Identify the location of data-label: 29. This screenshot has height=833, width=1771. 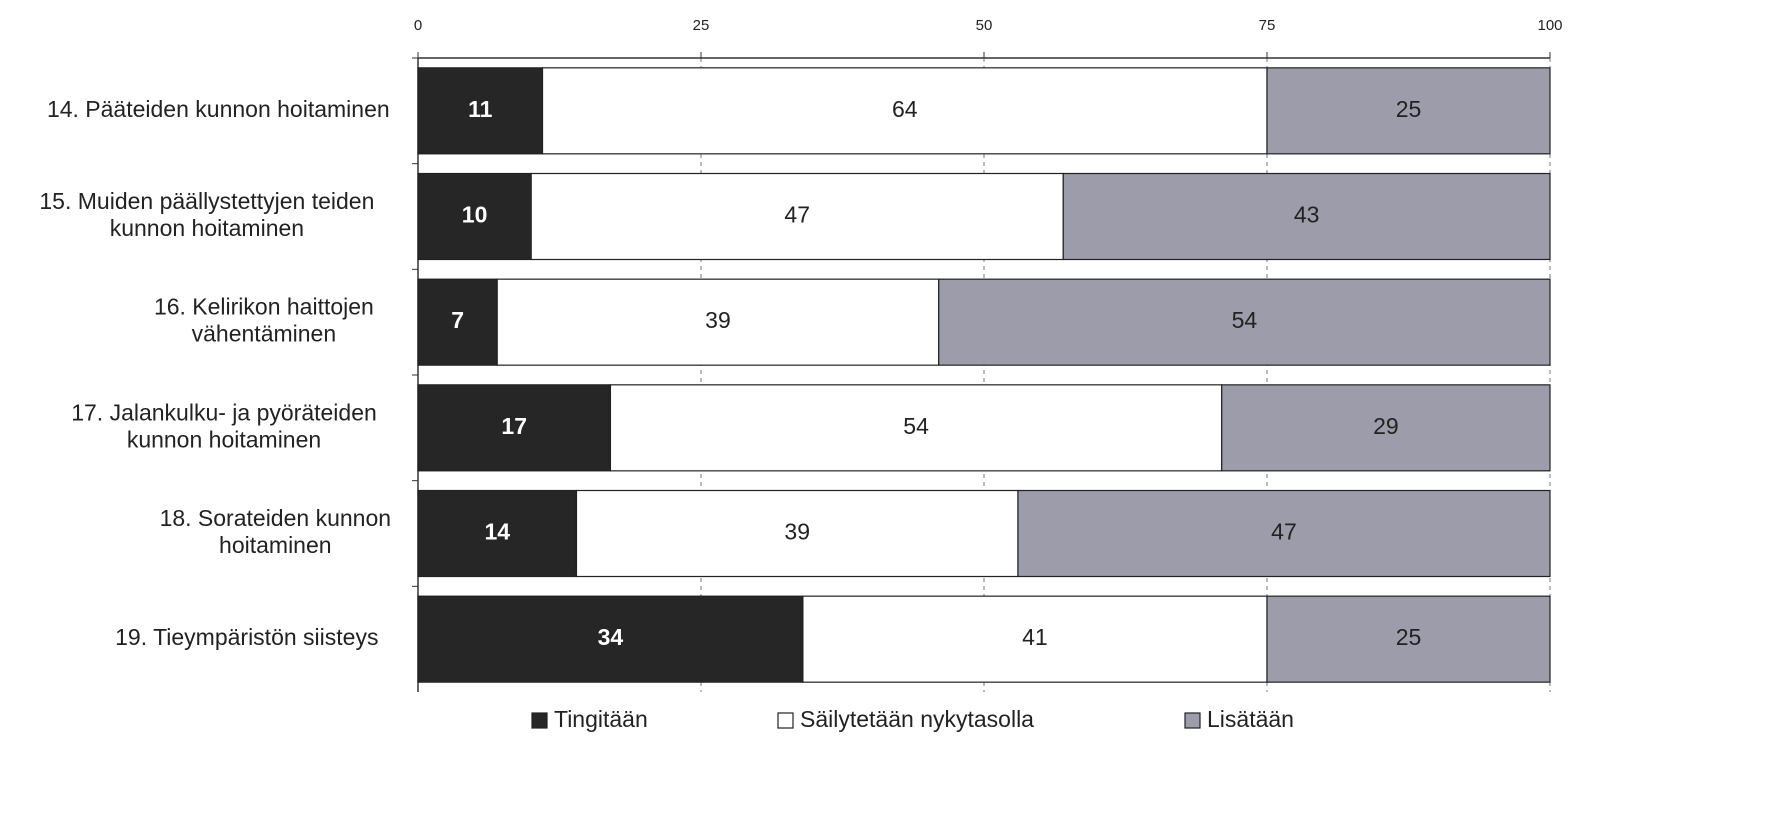
(1386, 426).